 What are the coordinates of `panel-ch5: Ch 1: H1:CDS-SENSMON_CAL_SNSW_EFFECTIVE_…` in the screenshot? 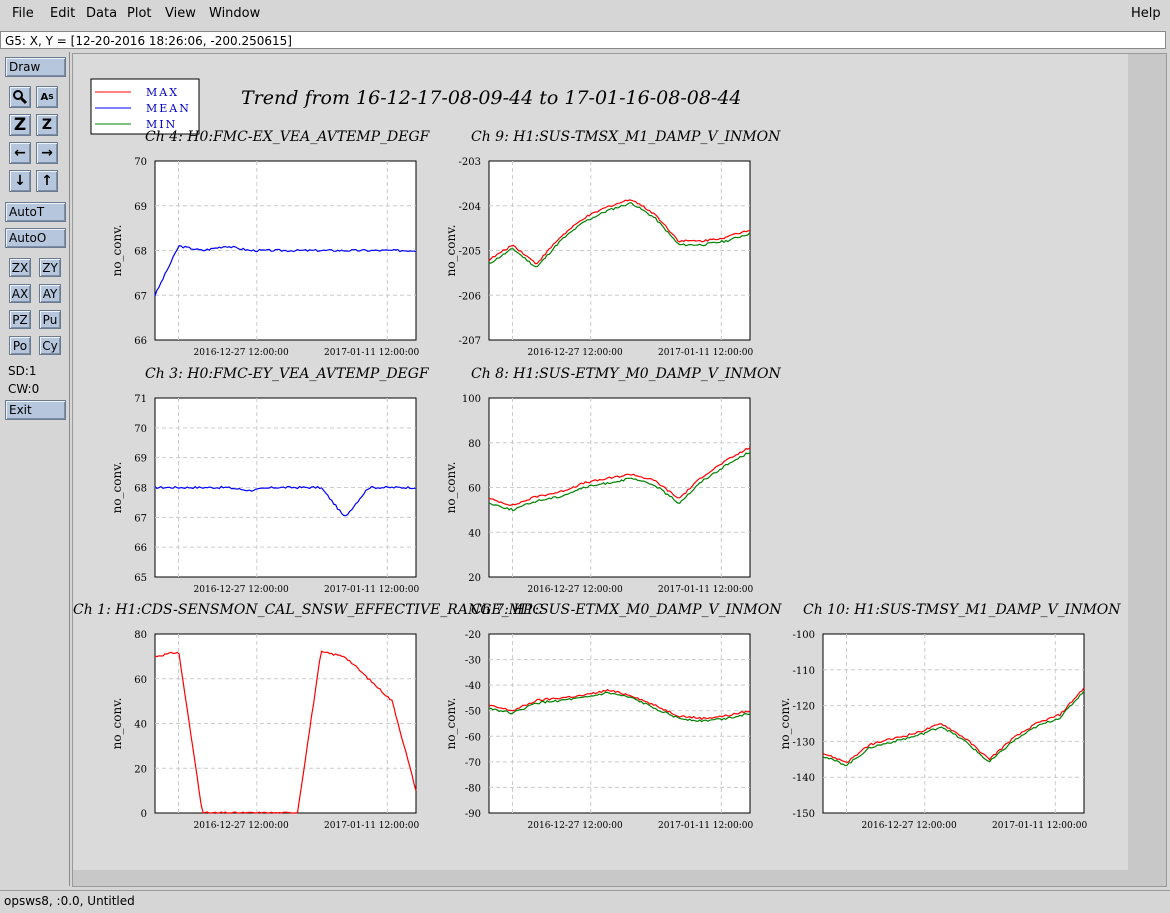 It's located at (308, 716).